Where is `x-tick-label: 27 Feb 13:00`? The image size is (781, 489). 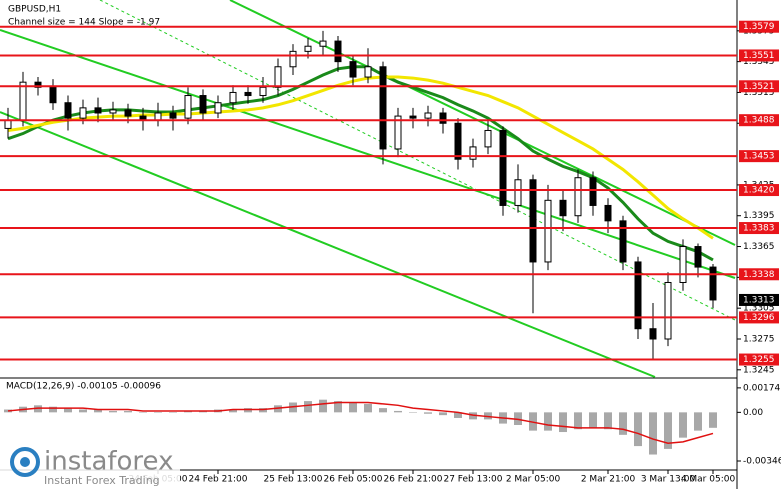 x-tick-label: 27 Feb 13:00 is located at coordinates (472, 480).